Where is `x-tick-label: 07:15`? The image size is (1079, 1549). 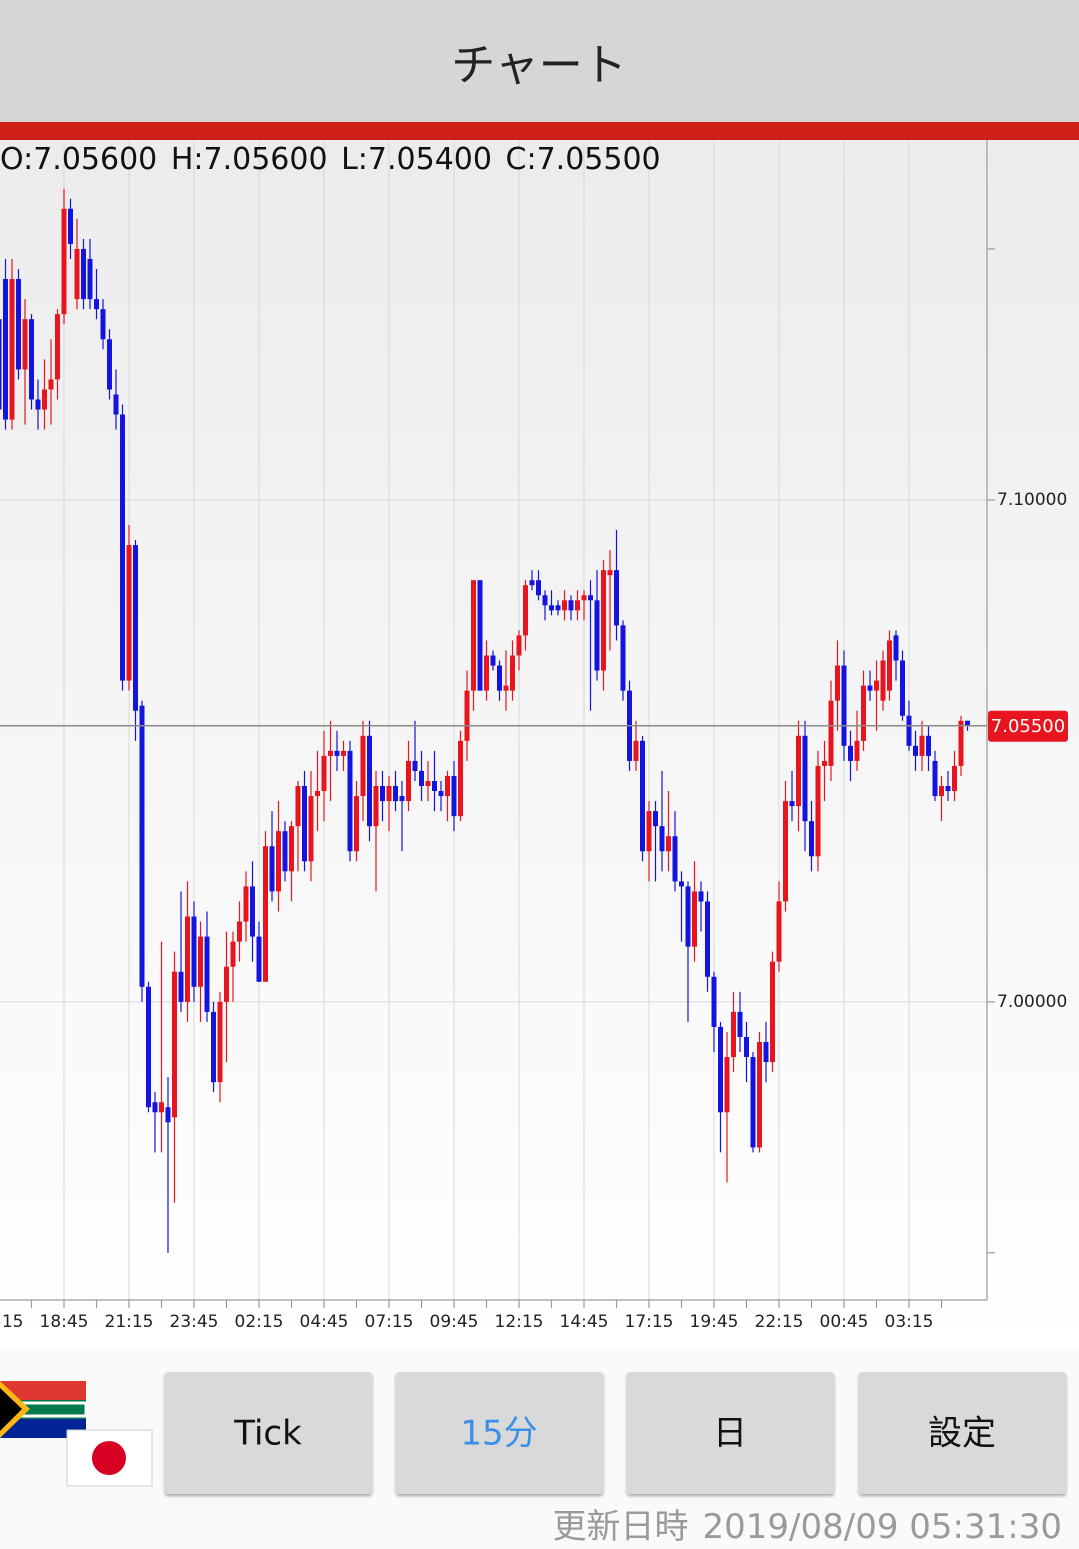 x-tick-label: 07:15 is located at coordinates (389, 1322).